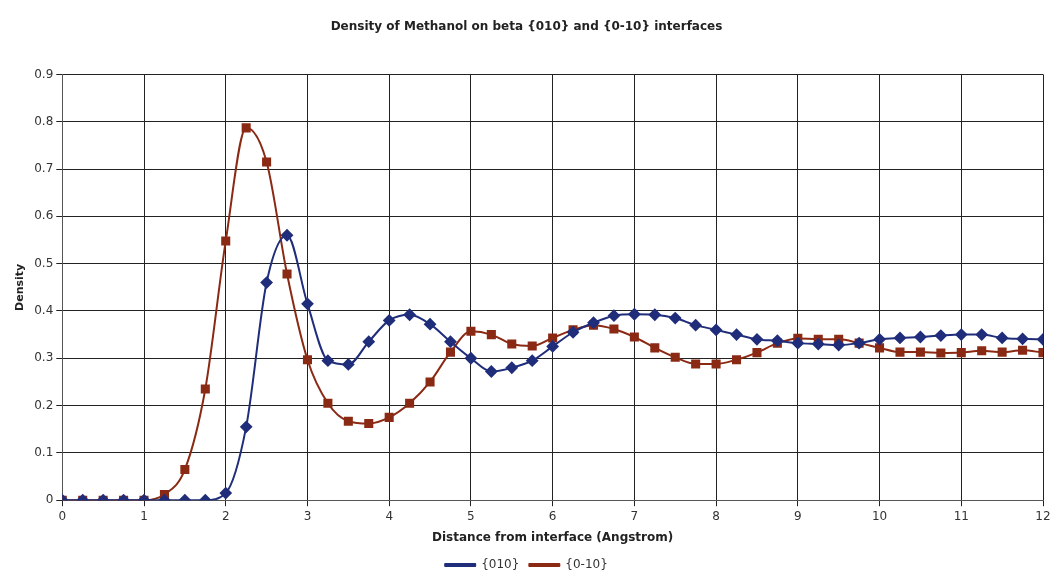  What do you see at coordinates (471, 515) in the screenshot?
I see `x-tick-label: 5` at bounding box center [471, 515].